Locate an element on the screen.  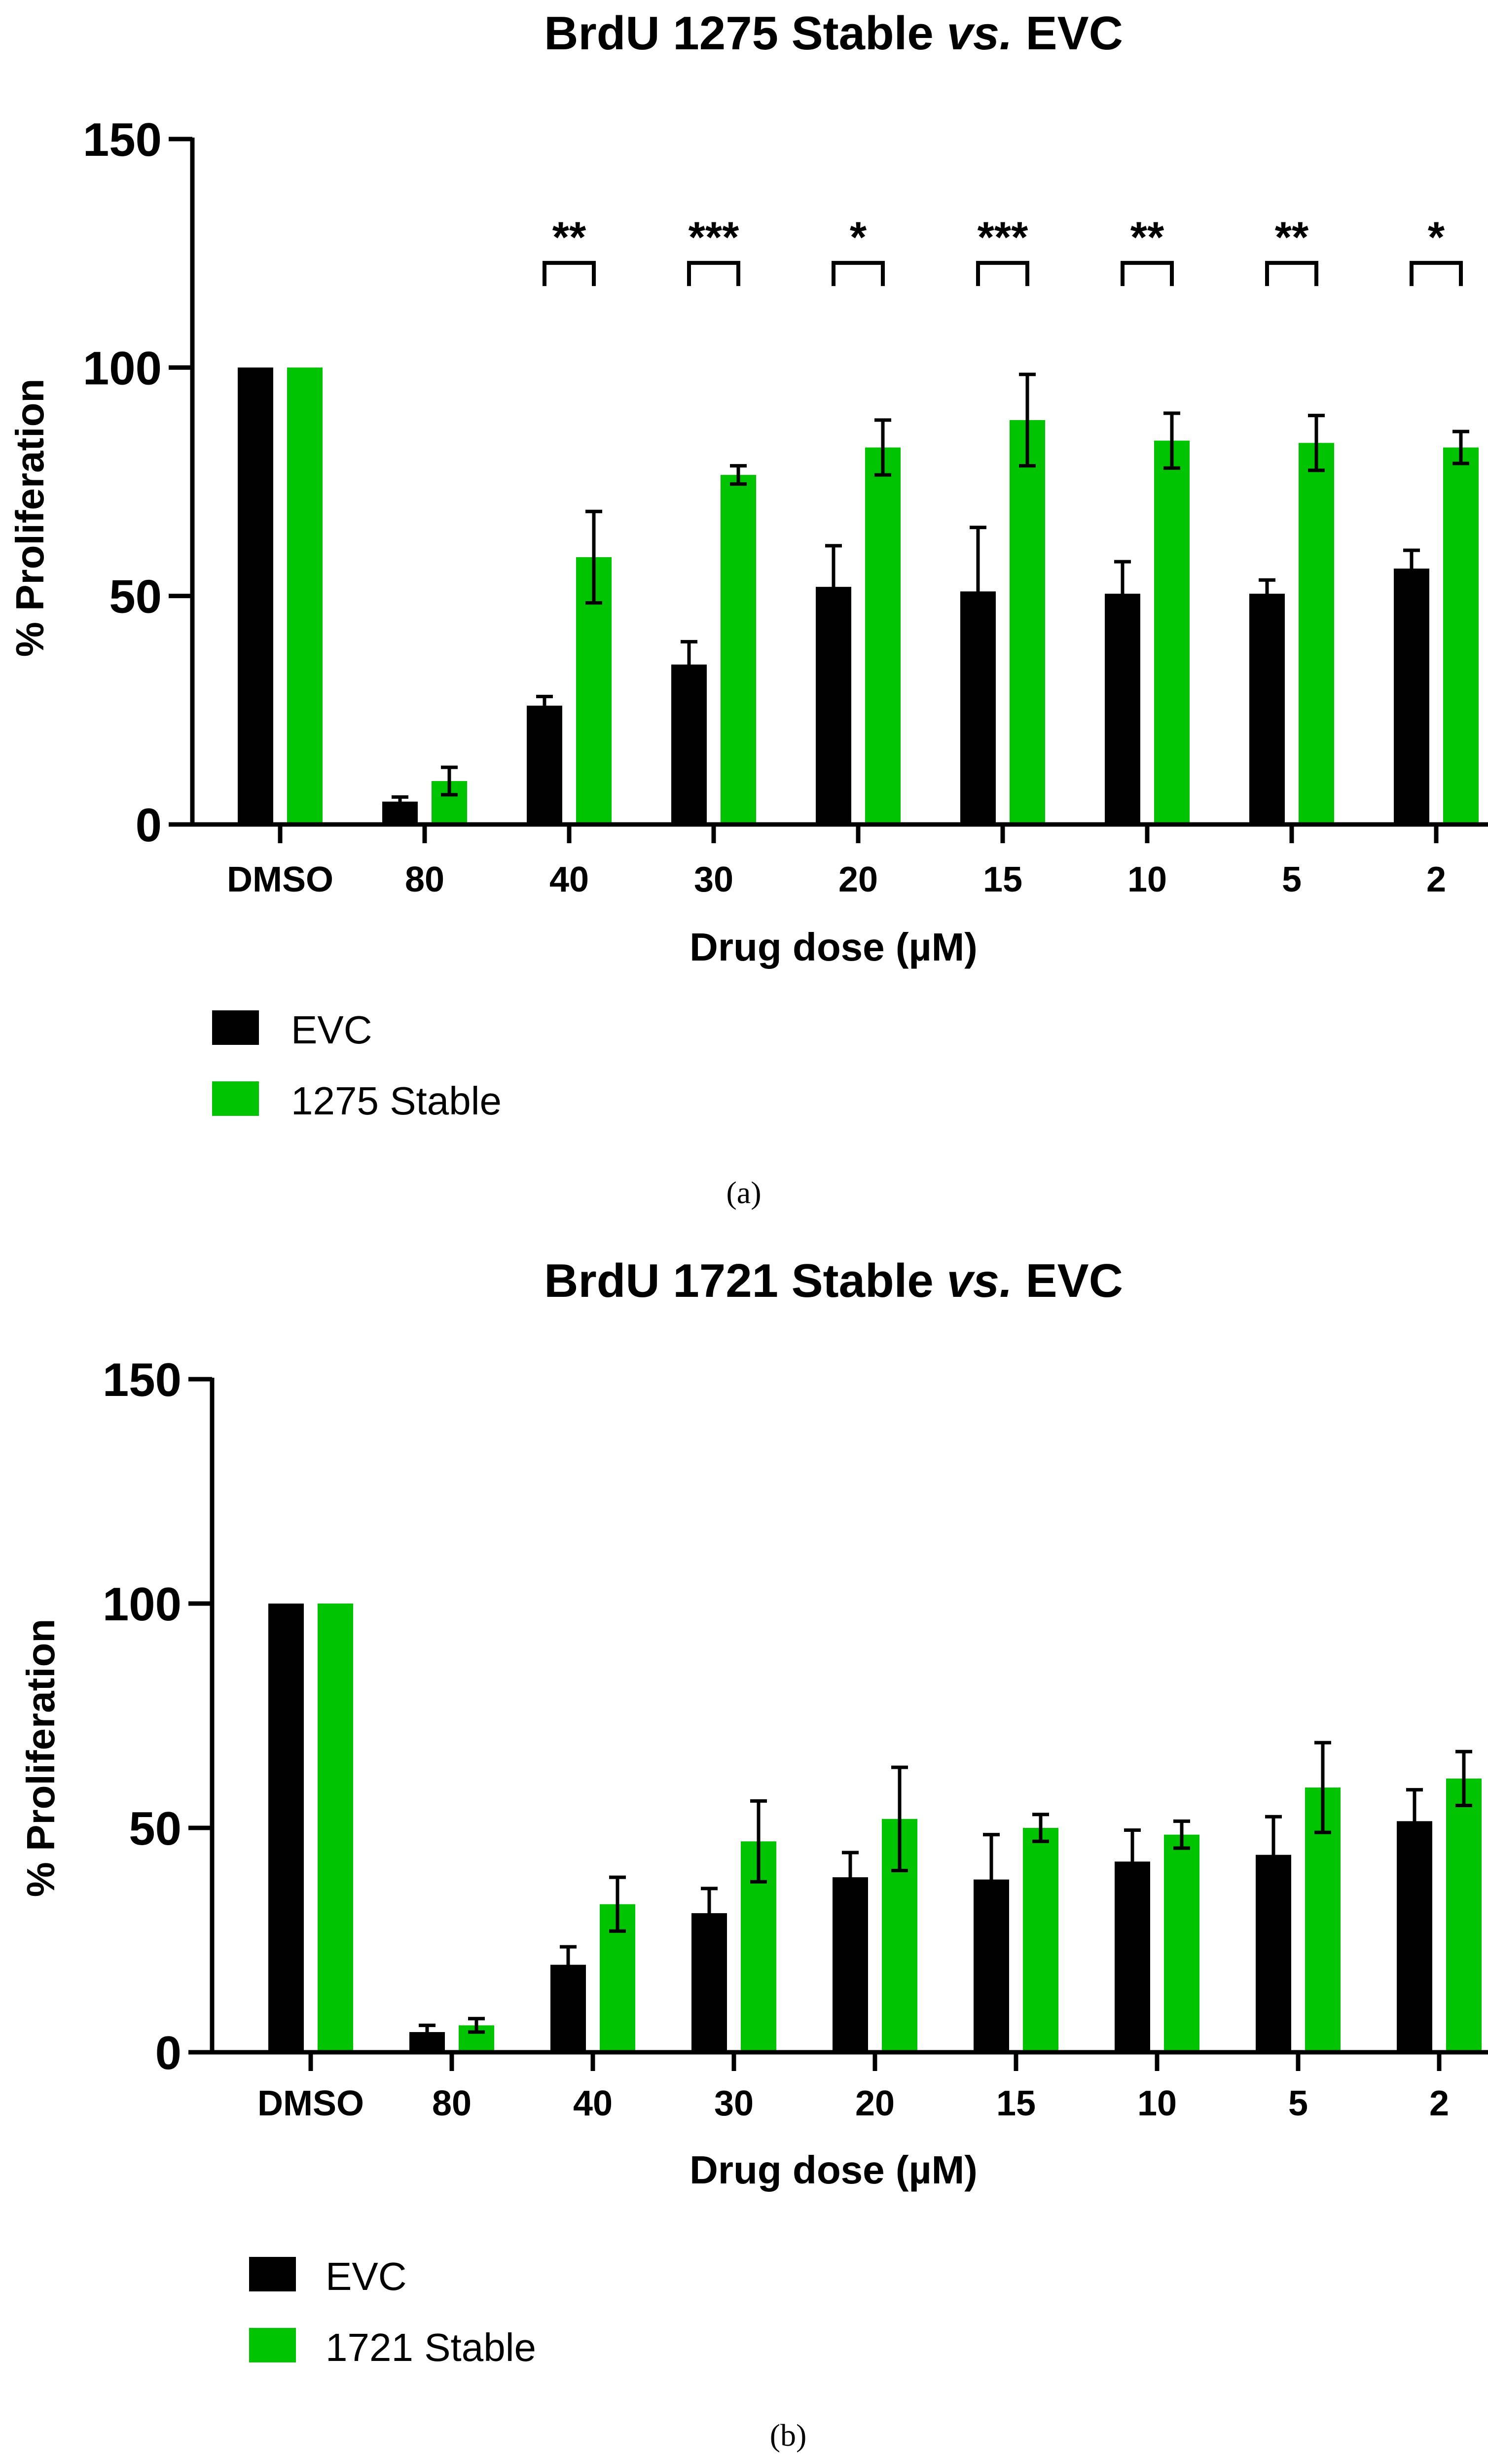
chart-a-legend: EVC 1275 Stable is located at coordinates (357, 1065).